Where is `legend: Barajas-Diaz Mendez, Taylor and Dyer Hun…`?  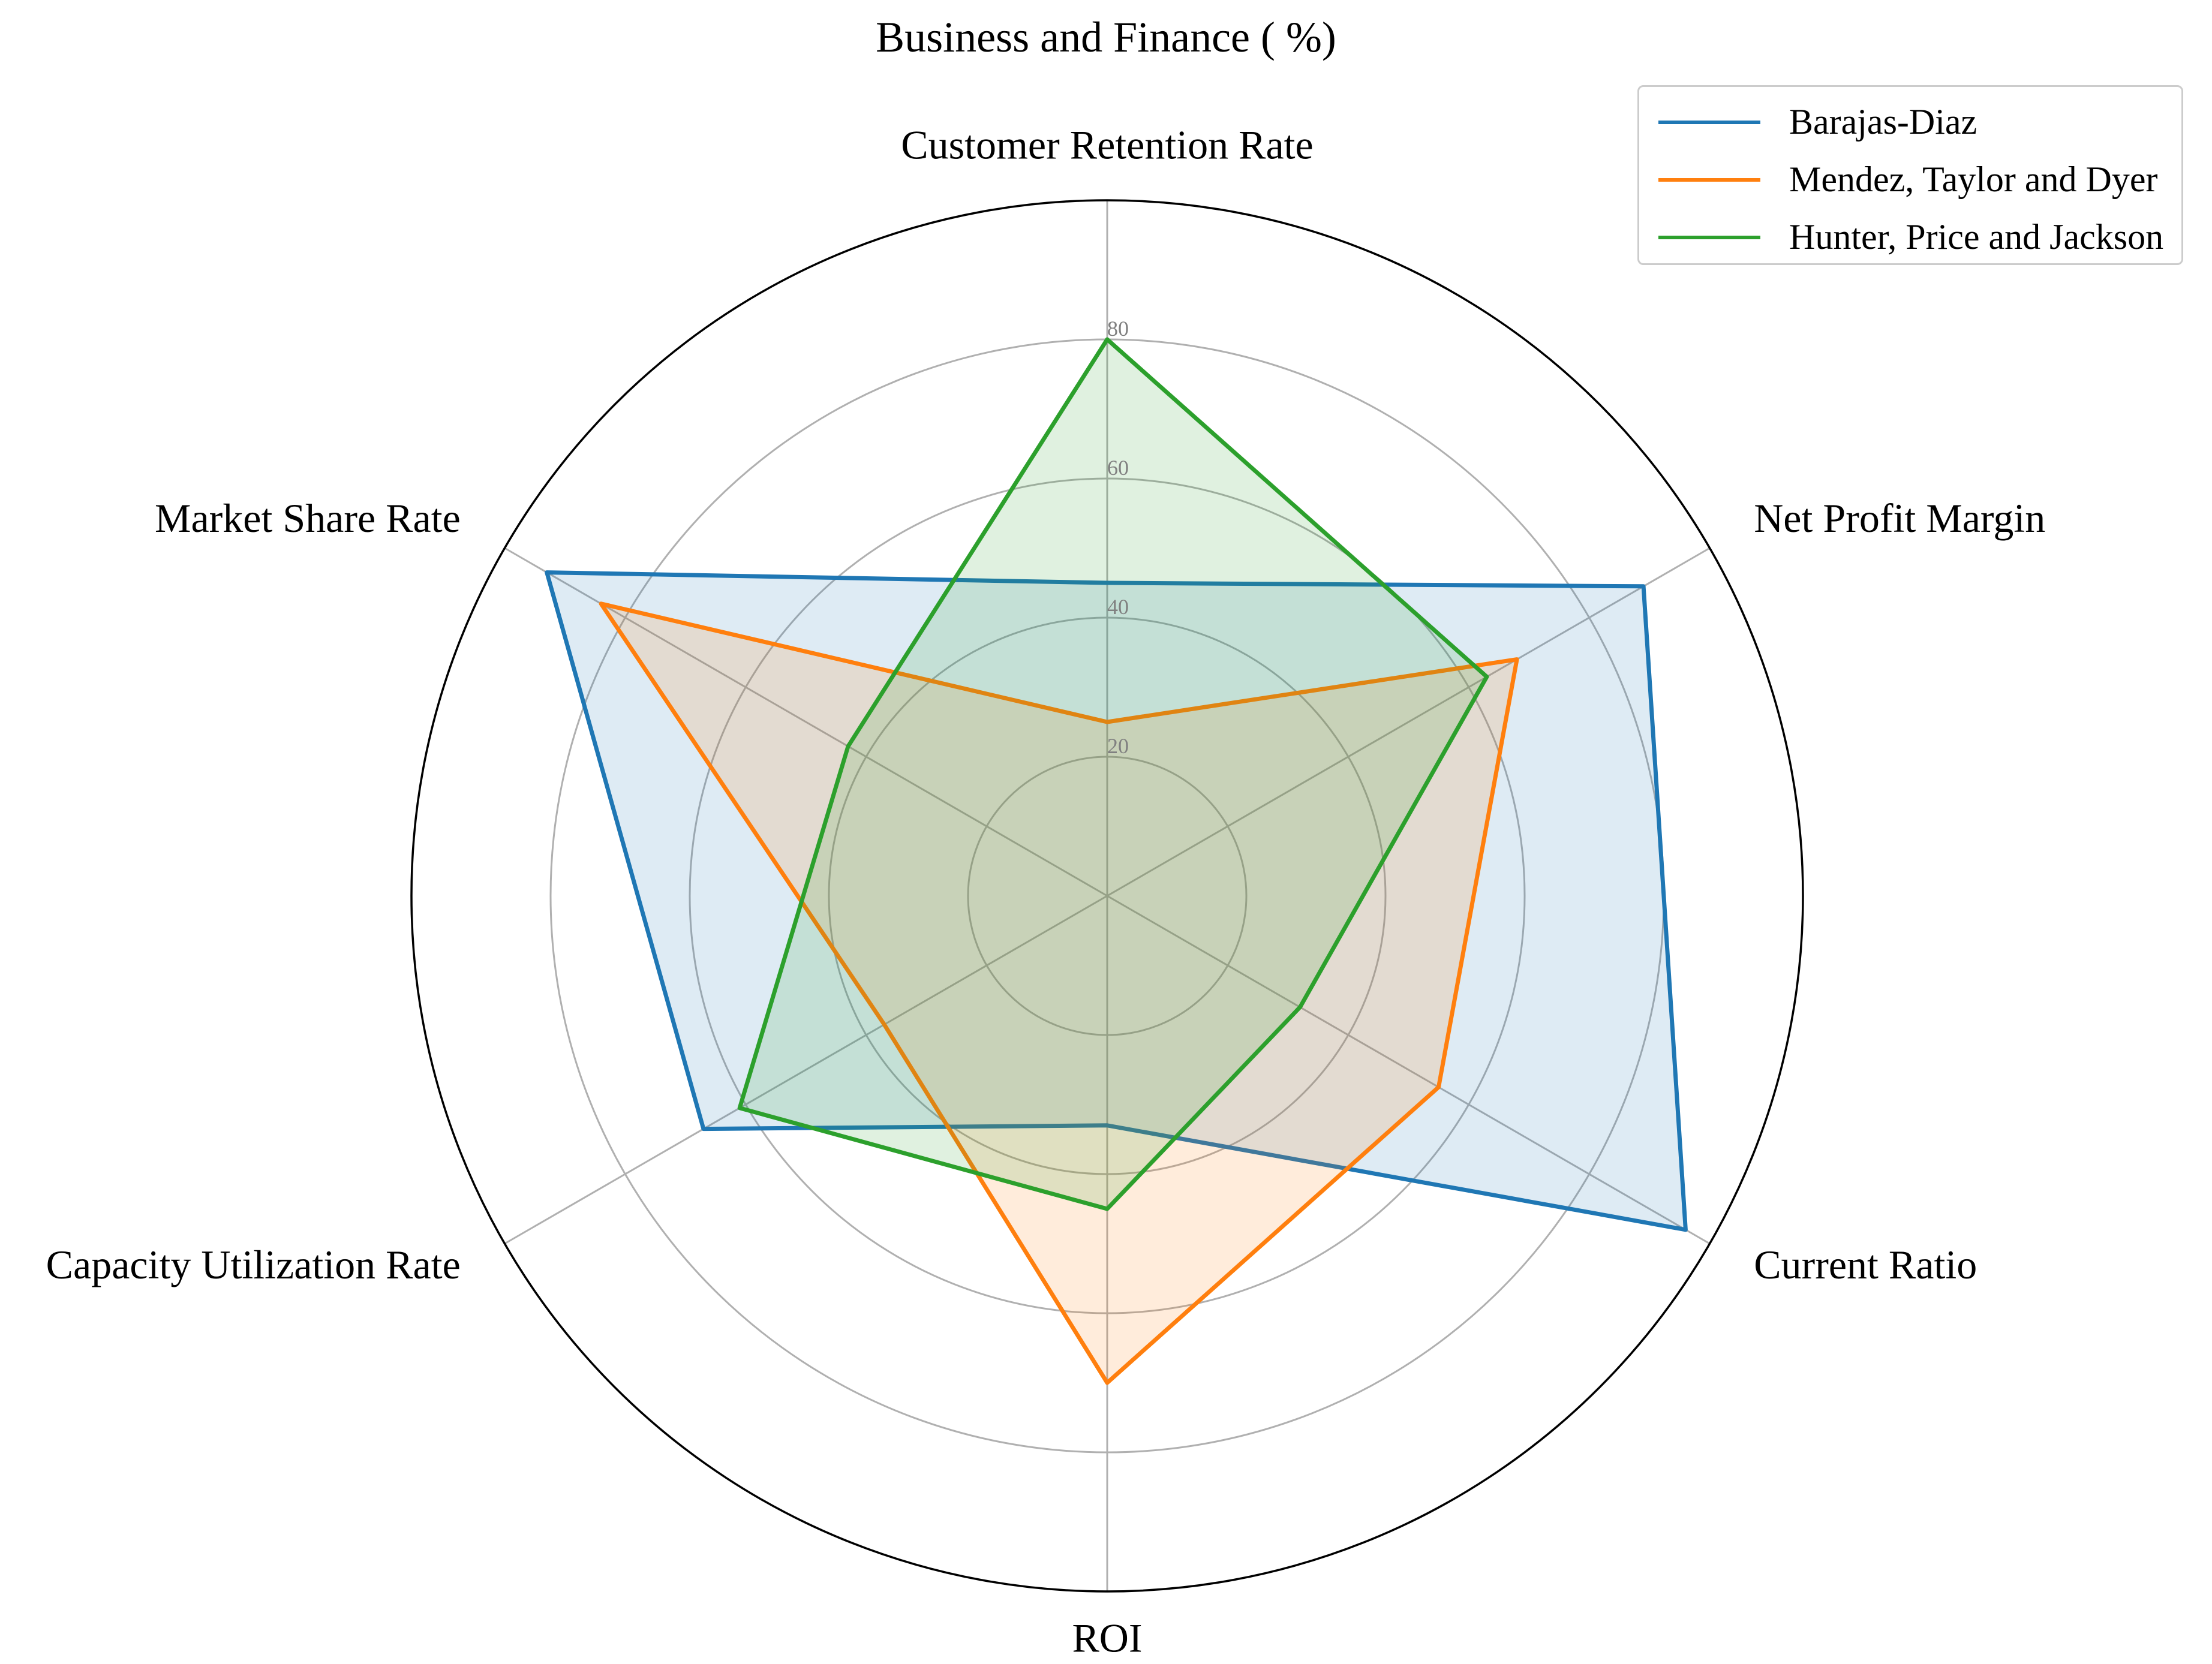 legend: Barajas-Diaz Mendez, Taylor and Dyer Hun… is located at coordinates (1910, 175).